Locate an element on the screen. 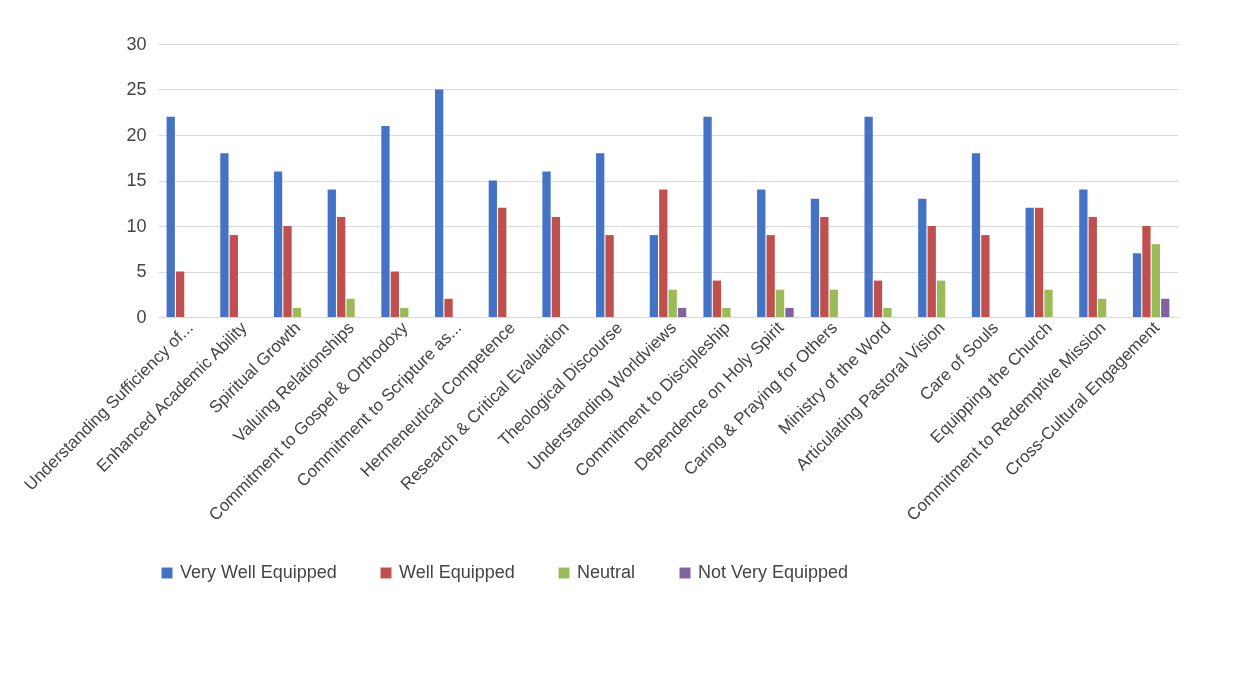 The height and width of the screenshot is (673, 1250). y-tick-label: 30 is located at coordinates (136, 43).